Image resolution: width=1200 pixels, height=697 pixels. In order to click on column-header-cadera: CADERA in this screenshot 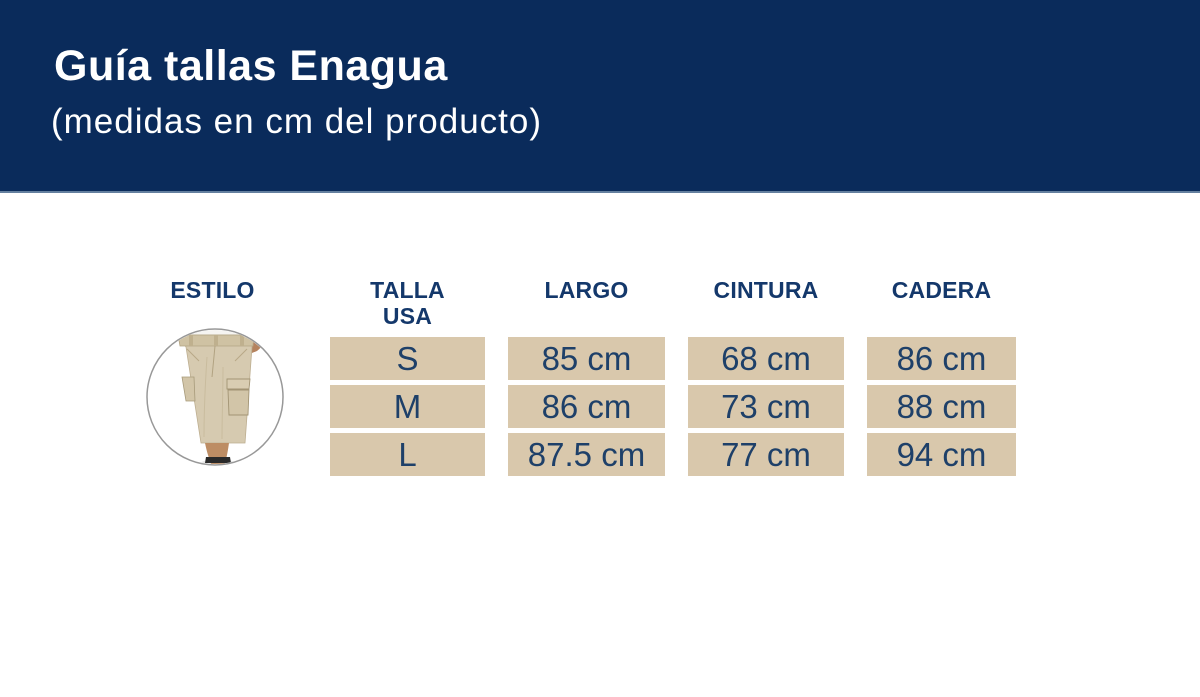, I will do `click(941, 290)`.